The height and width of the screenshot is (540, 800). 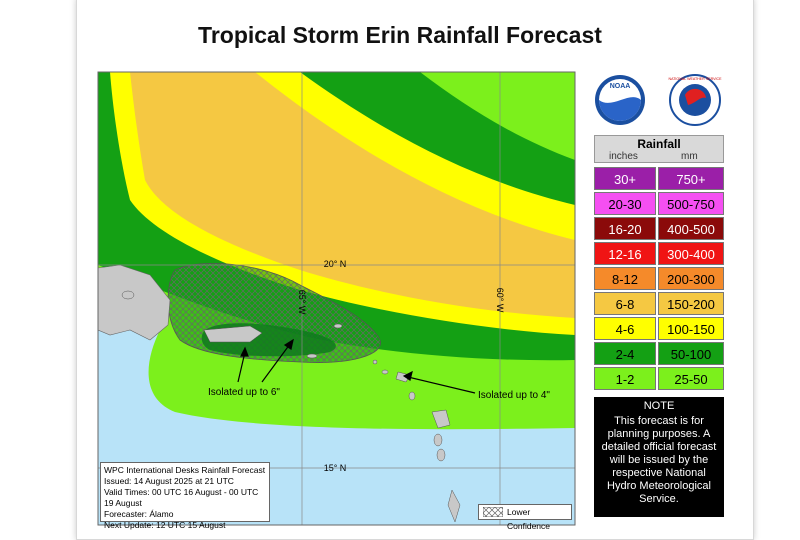 I want to click on legend-inches: 12-16, so click(x=625, y=253).